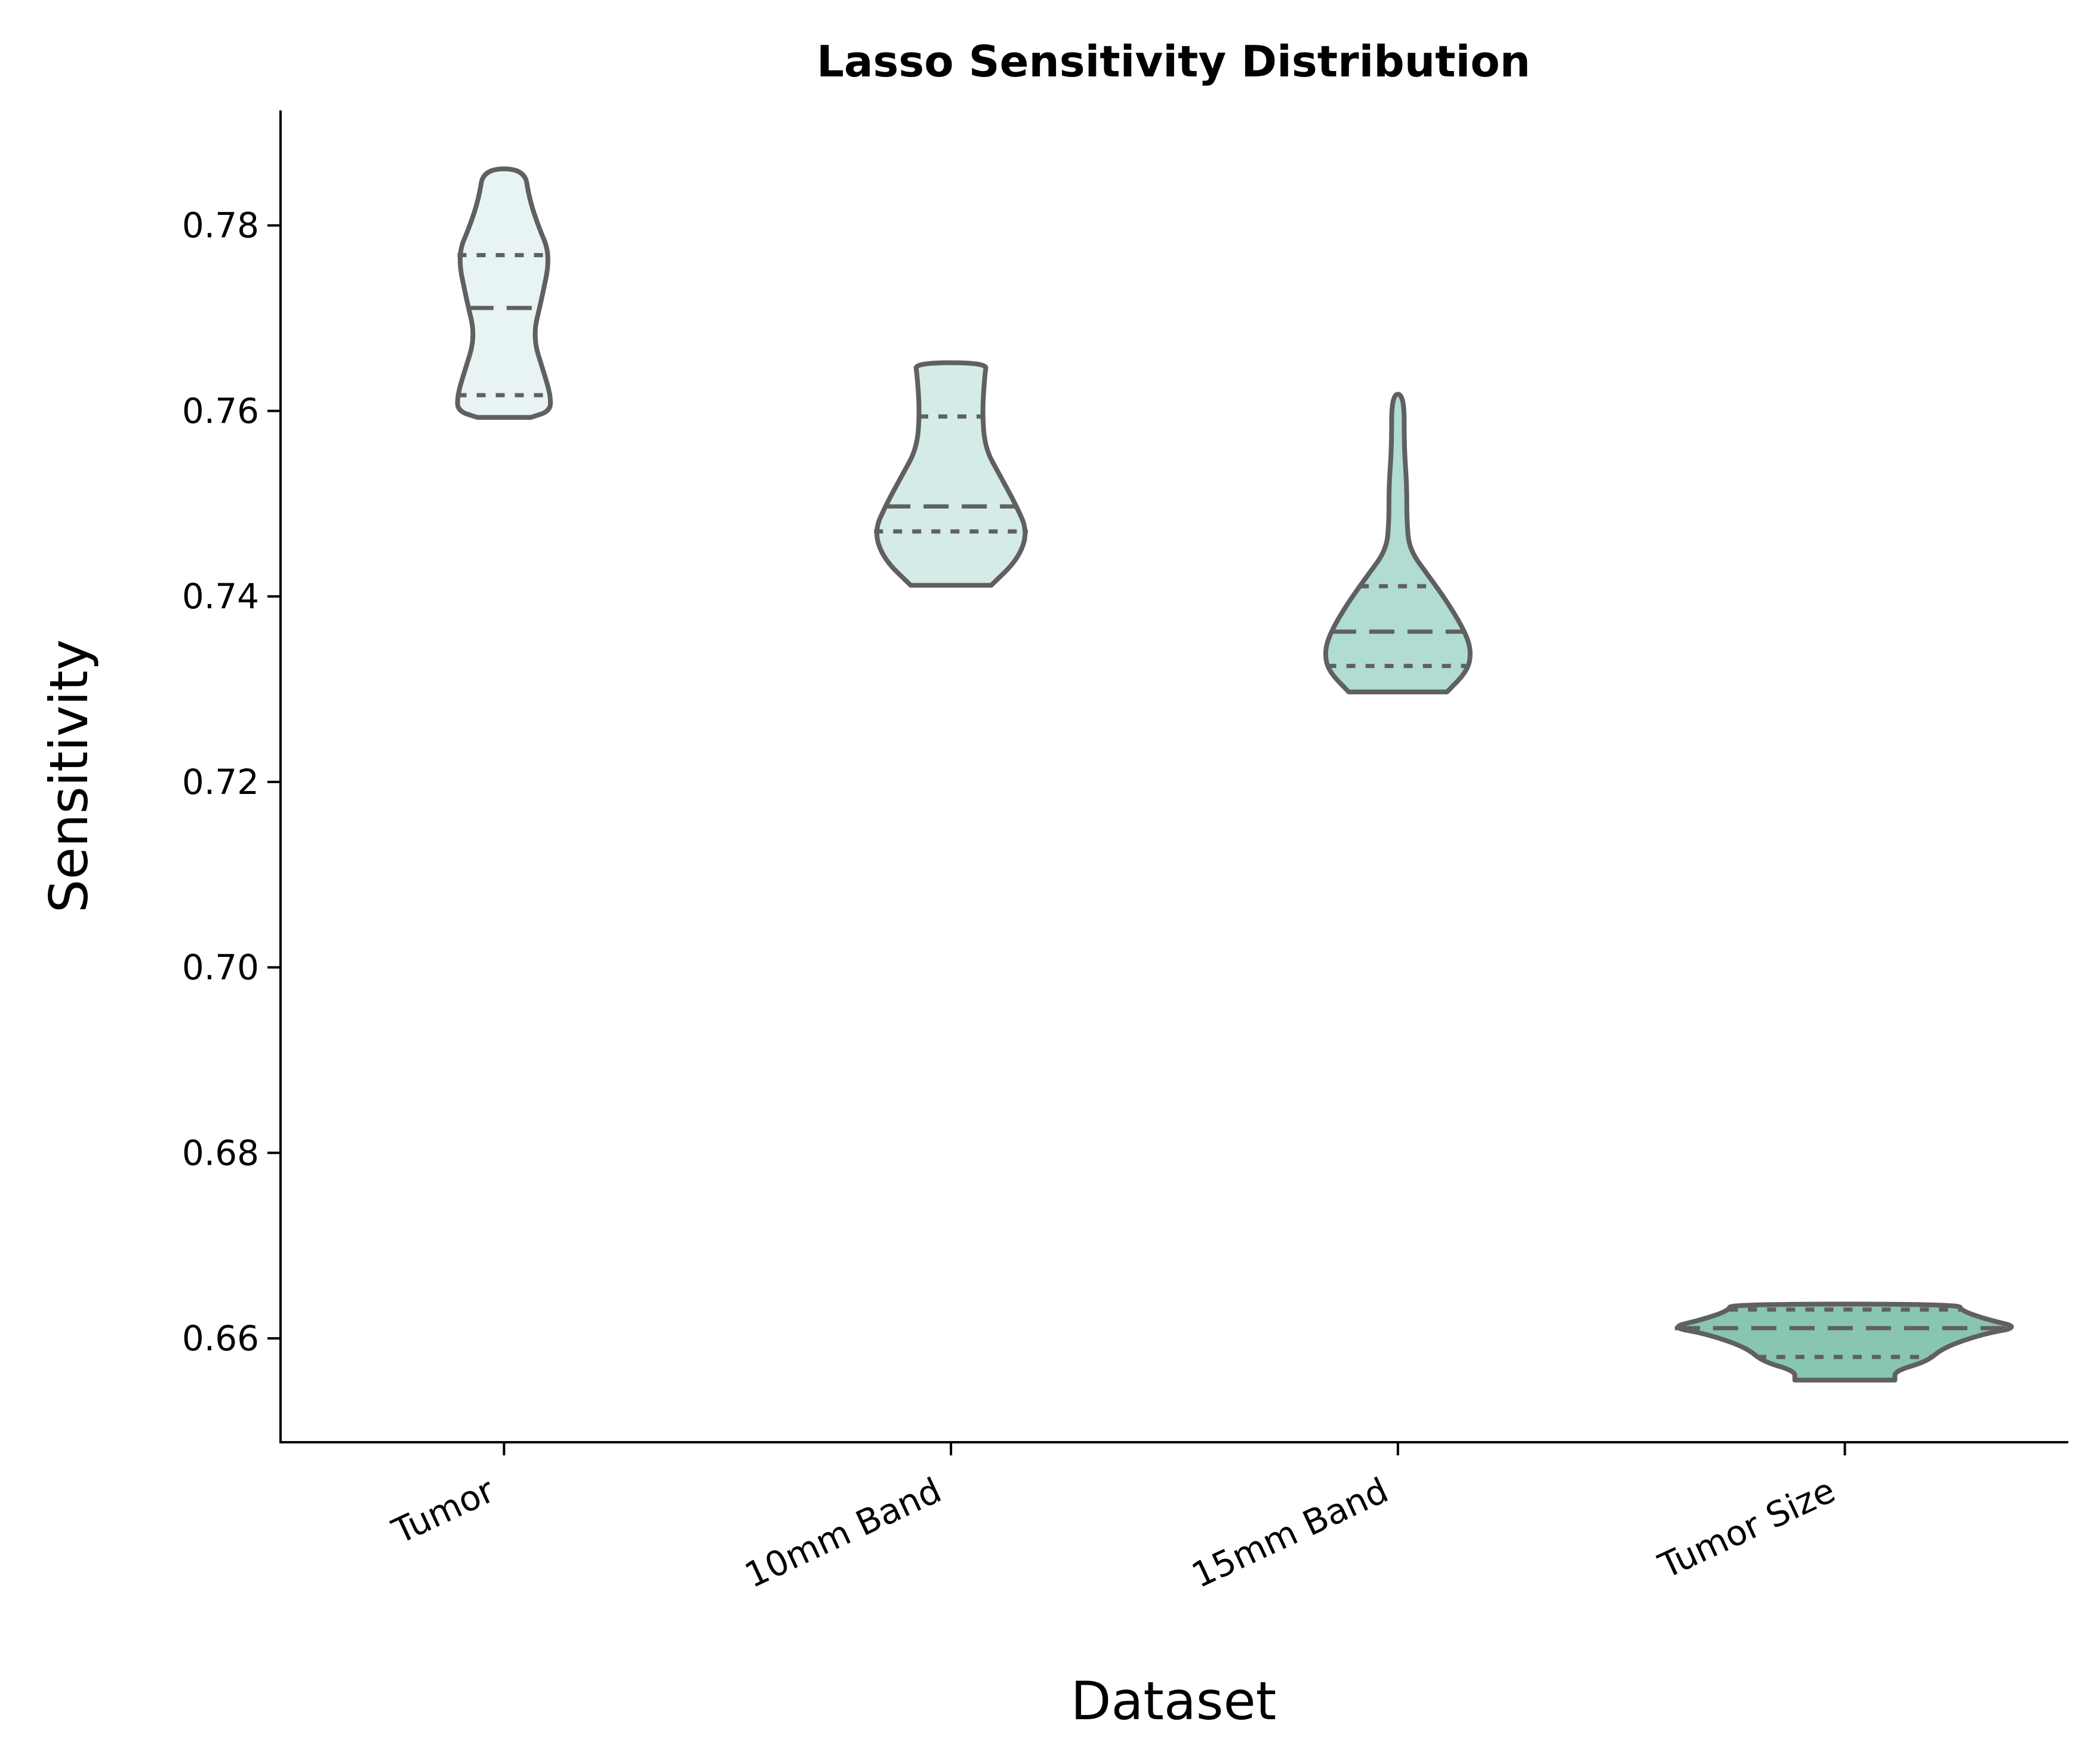 This screenshot has width=2091, height=1764. What do you see at coordinates (843, 1533) in the screenshot?
I see `x-tick-label: 10mm Band` at bounding box center [843, 1533].